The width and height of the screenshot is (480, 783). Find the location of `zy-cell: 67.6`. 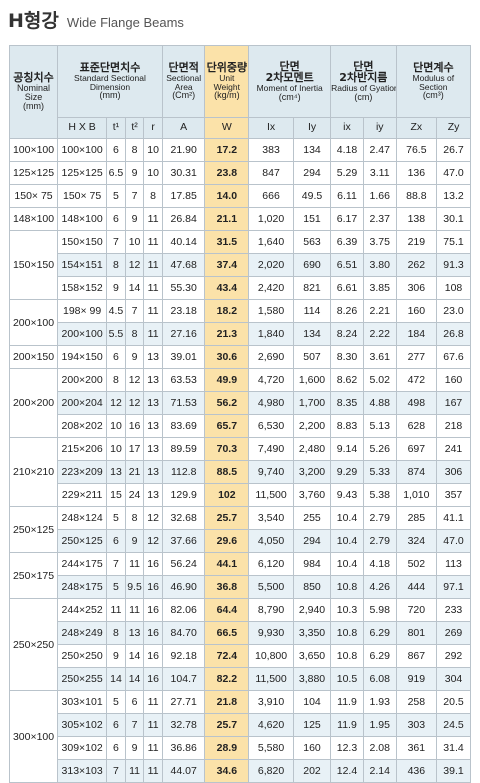

zy-cell: 67.6 is located at coordinates (453, 357).